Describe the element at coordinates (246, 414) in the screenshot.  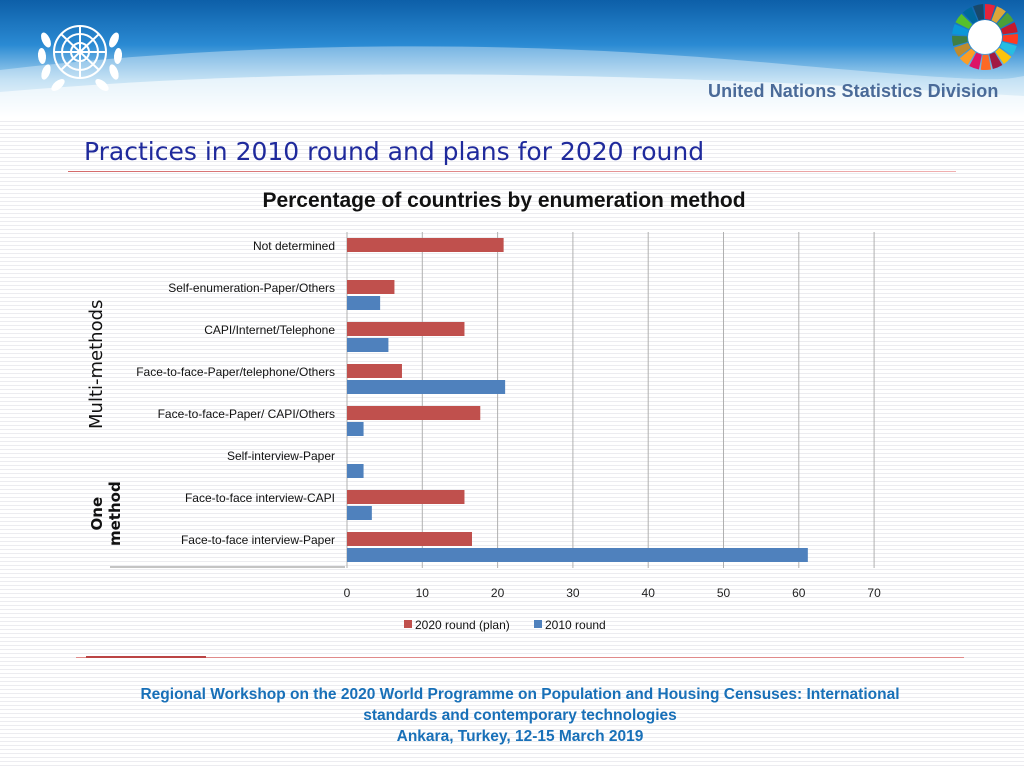
I see `category-label: Face-to-face-Paper/ CAPI/Others` at that location.